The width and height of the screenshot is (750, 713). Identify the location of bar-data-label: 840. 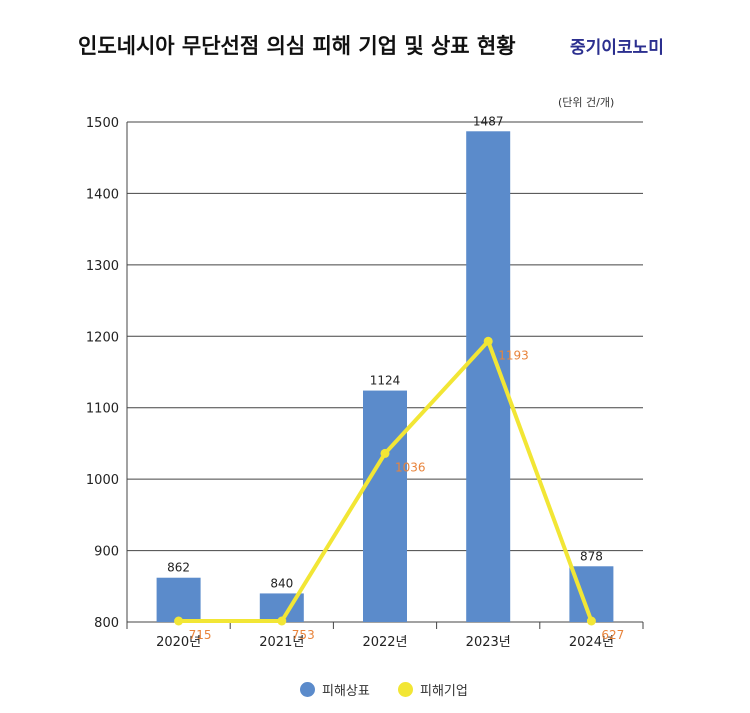
(281, 583).